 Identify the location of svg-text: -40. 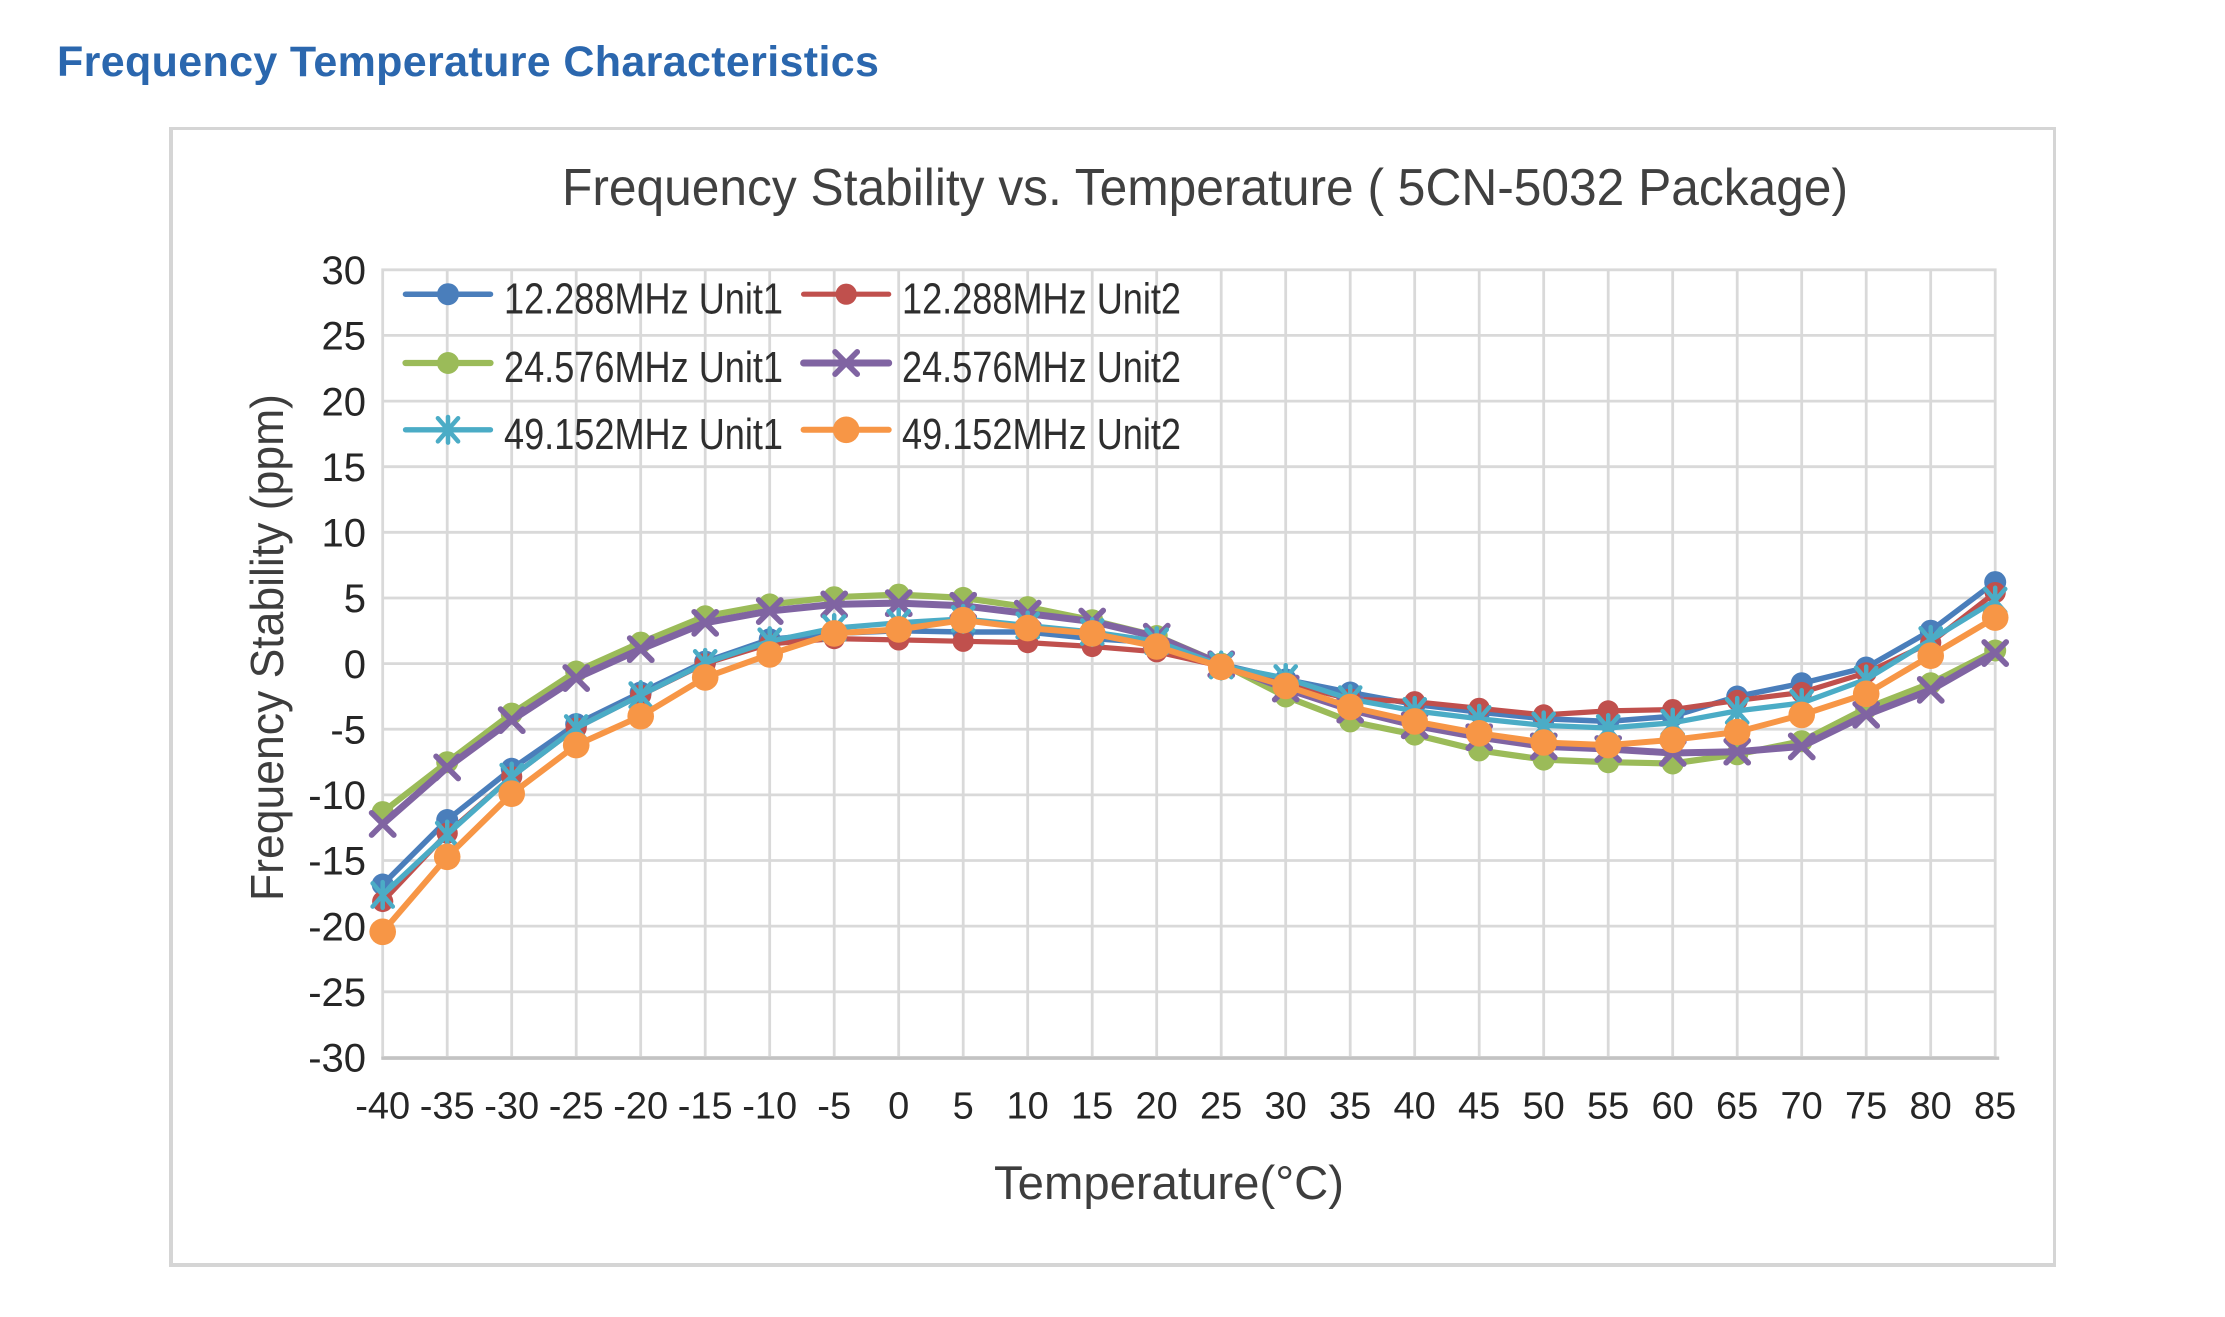
(382, 1107).